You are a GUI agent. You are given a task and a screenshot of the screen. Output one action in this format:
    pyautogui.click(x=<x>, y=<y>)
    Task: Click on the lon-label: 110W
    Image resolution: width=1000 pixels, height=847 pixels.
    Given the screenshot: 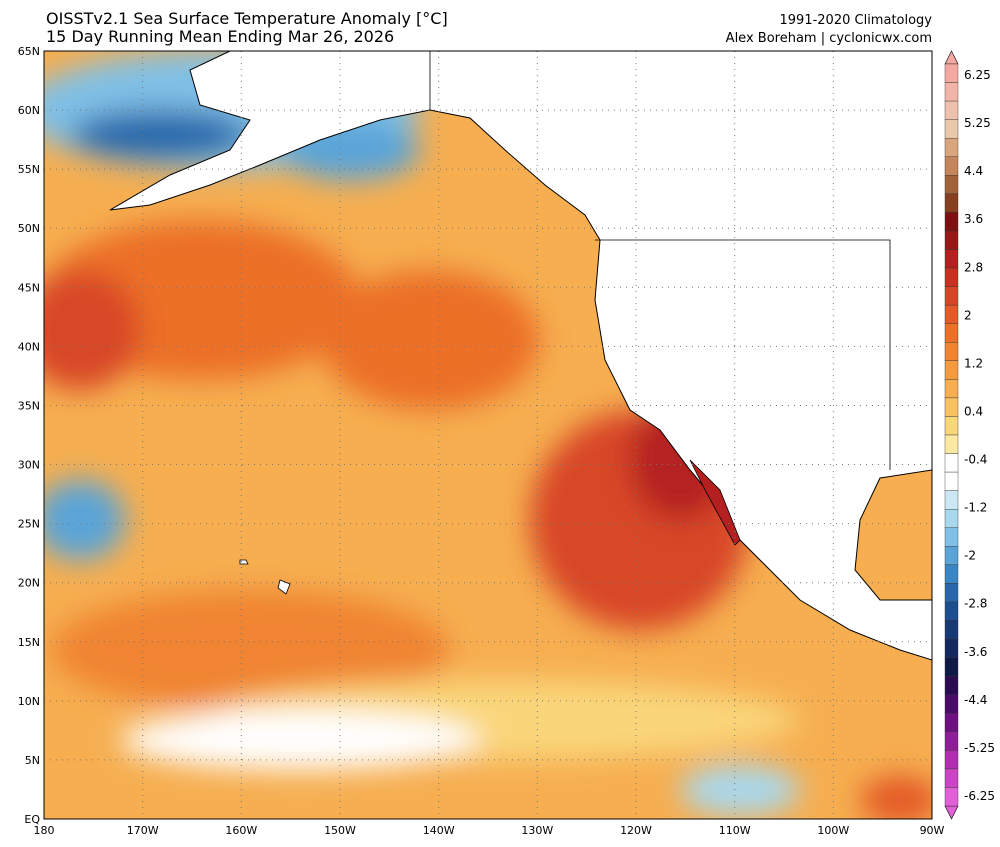 What is the action you would take?
    pyautogui.click(x=735, y=830)
    